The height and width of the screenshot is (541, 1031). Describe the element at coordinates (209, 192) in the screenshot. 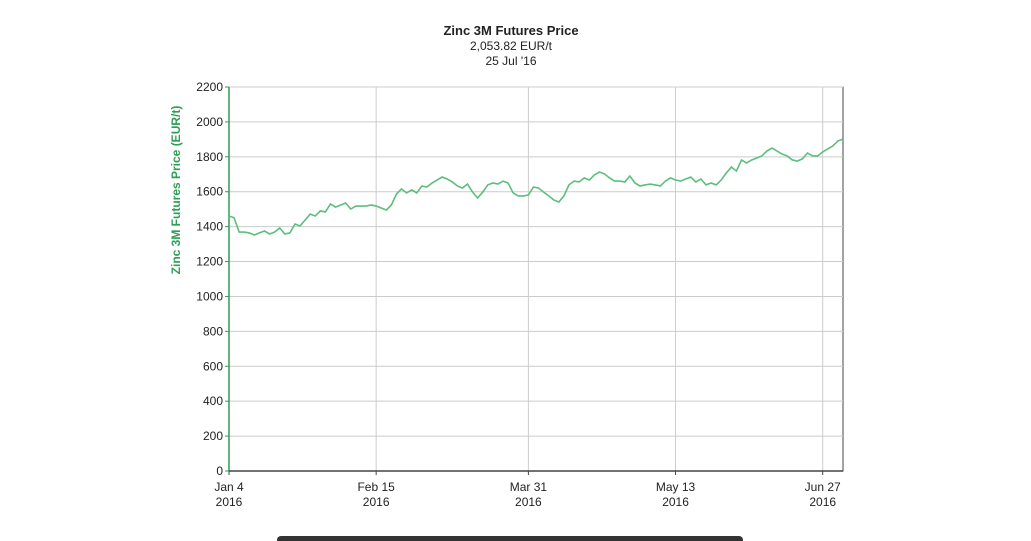

I see `y-tick-label: 1600` at that location.